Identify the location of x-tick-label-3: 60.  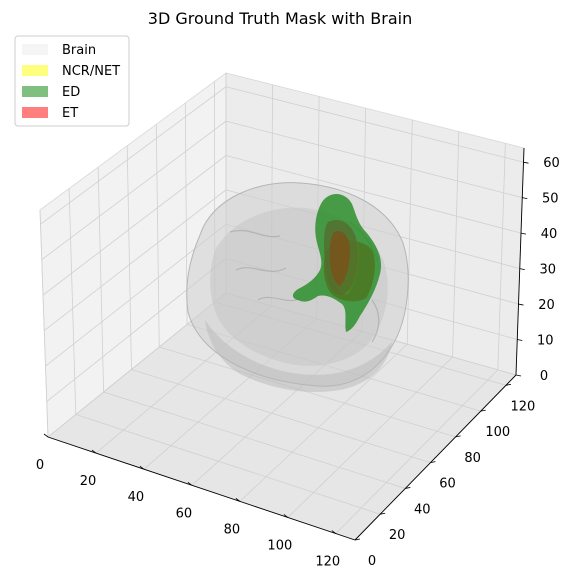
(184, 513).